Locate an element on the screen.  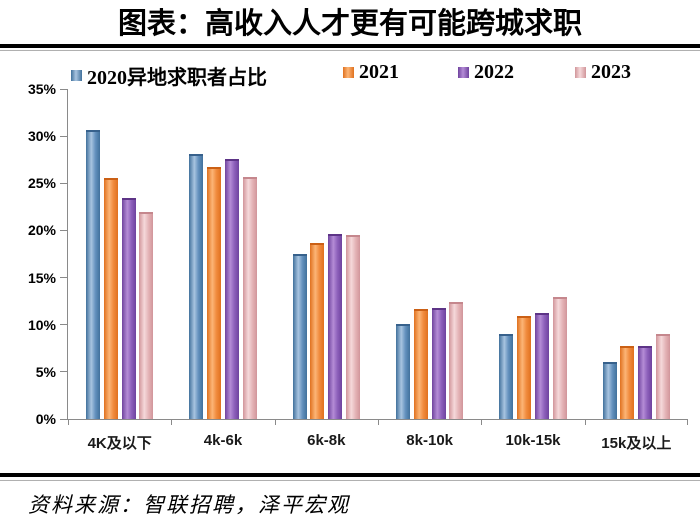
legend-item: 2020异地求职者占比 is located at coordinates (169, 75).